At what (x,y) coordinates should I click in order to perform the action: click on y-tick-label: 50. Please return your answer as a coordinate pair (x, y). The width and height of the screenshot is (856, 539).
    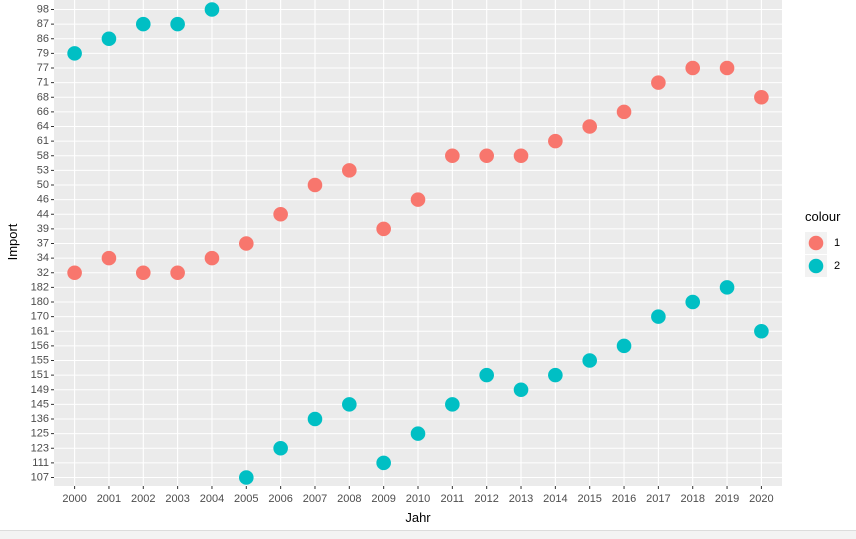
    Looking at the image, I should click on (43, 185).